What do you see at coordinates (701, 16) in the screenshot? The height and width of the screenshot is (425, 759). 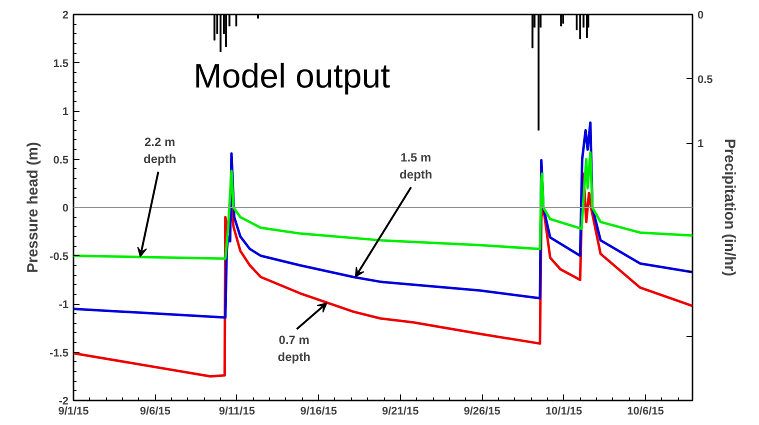 I see `y2-tick-label: 0` at bounding box center [701, 16].